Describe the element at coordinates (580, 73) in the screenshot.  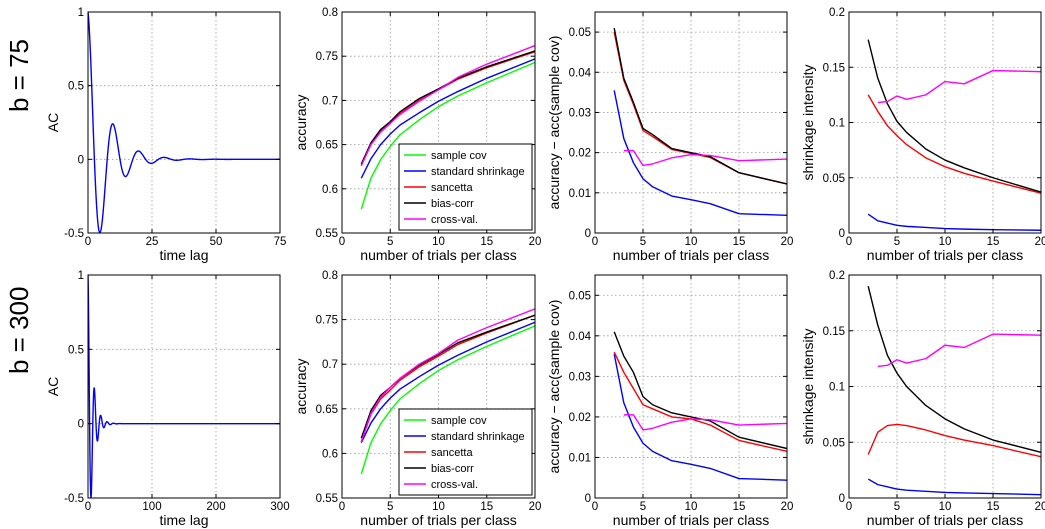
I see `y-tick-label: 0.04` at that location.